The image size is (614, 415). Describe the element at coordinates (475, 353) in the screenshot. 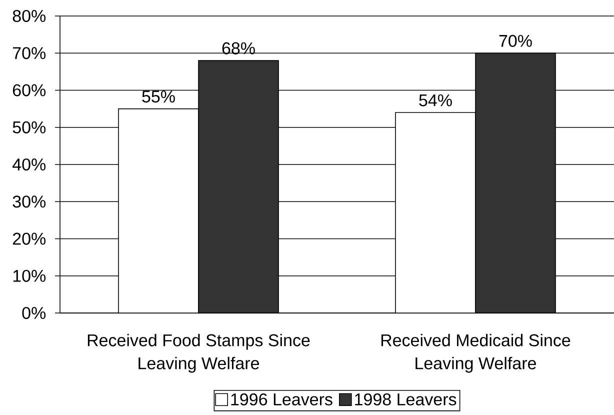

I see `x-tick-label: Received Medicaid Since Leaving Welfare` at that location.